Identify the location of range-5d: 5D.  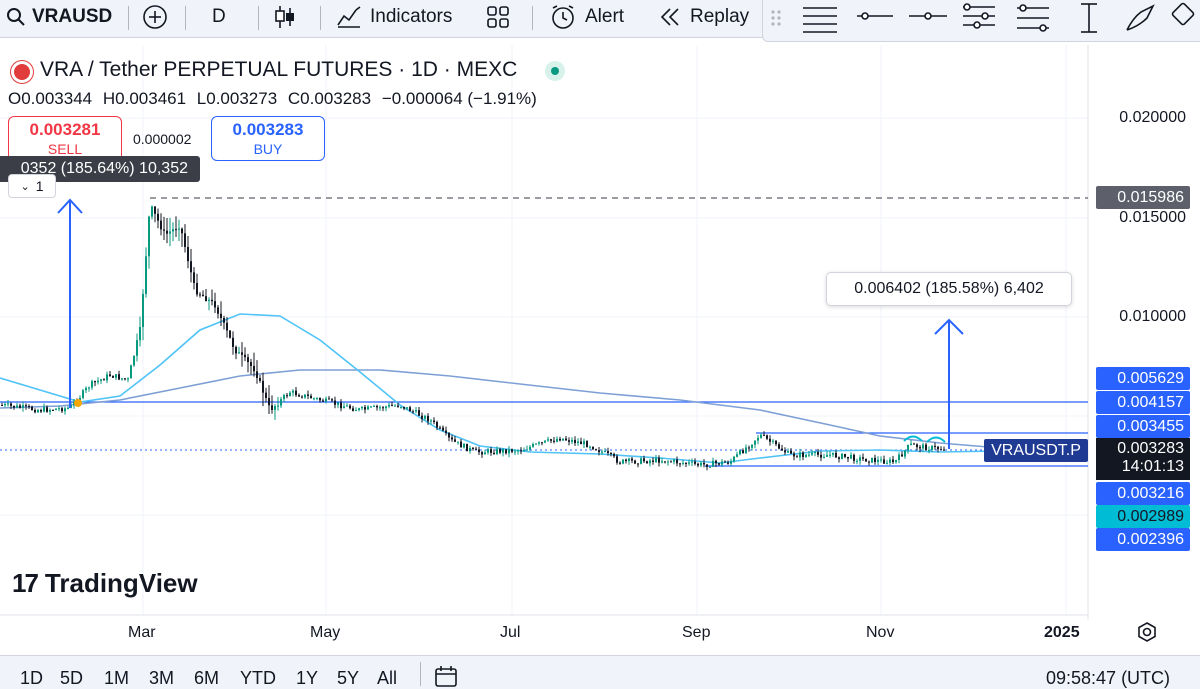
(72, 678).